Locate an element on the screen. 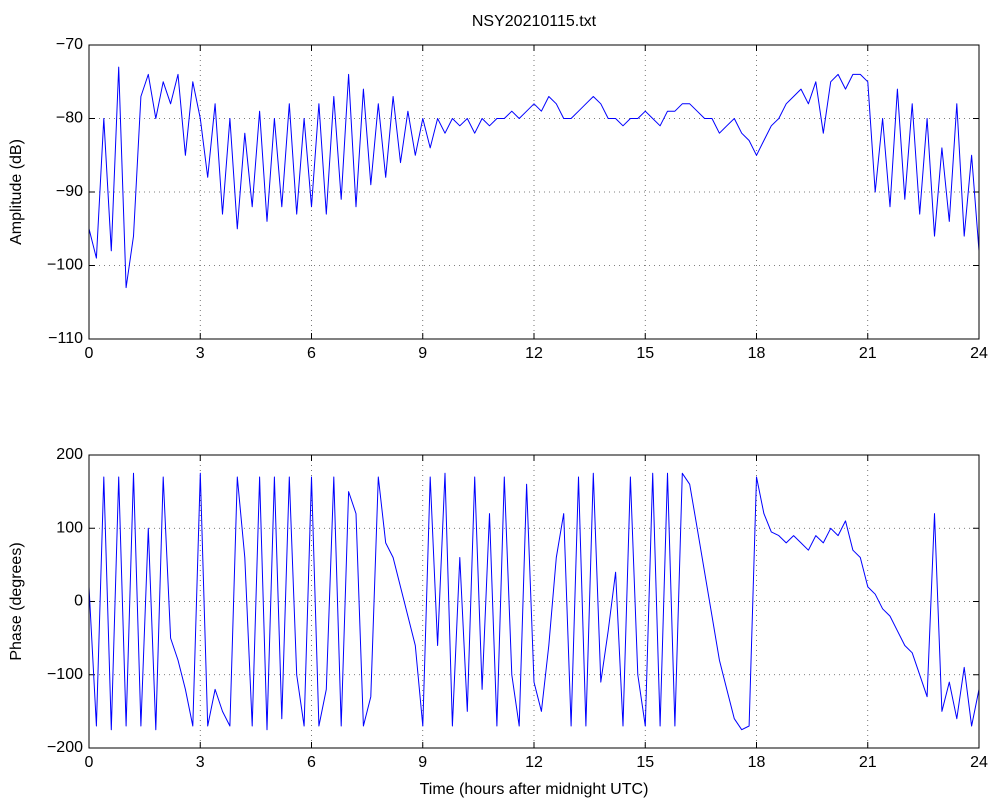  x-axis-label: Time (hours after midnight UTC) is located at coordinates (534, 789).